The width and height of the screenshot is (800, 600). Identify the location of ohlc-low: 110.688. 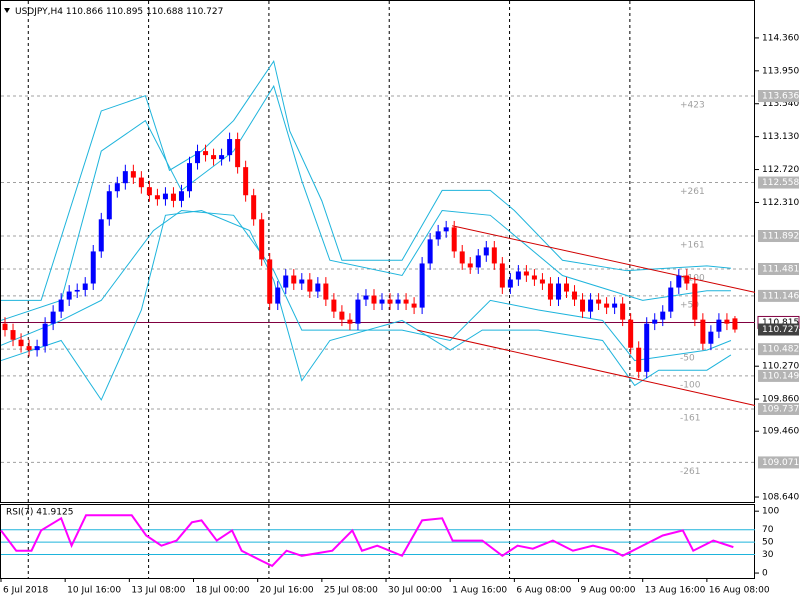
(164, 12).